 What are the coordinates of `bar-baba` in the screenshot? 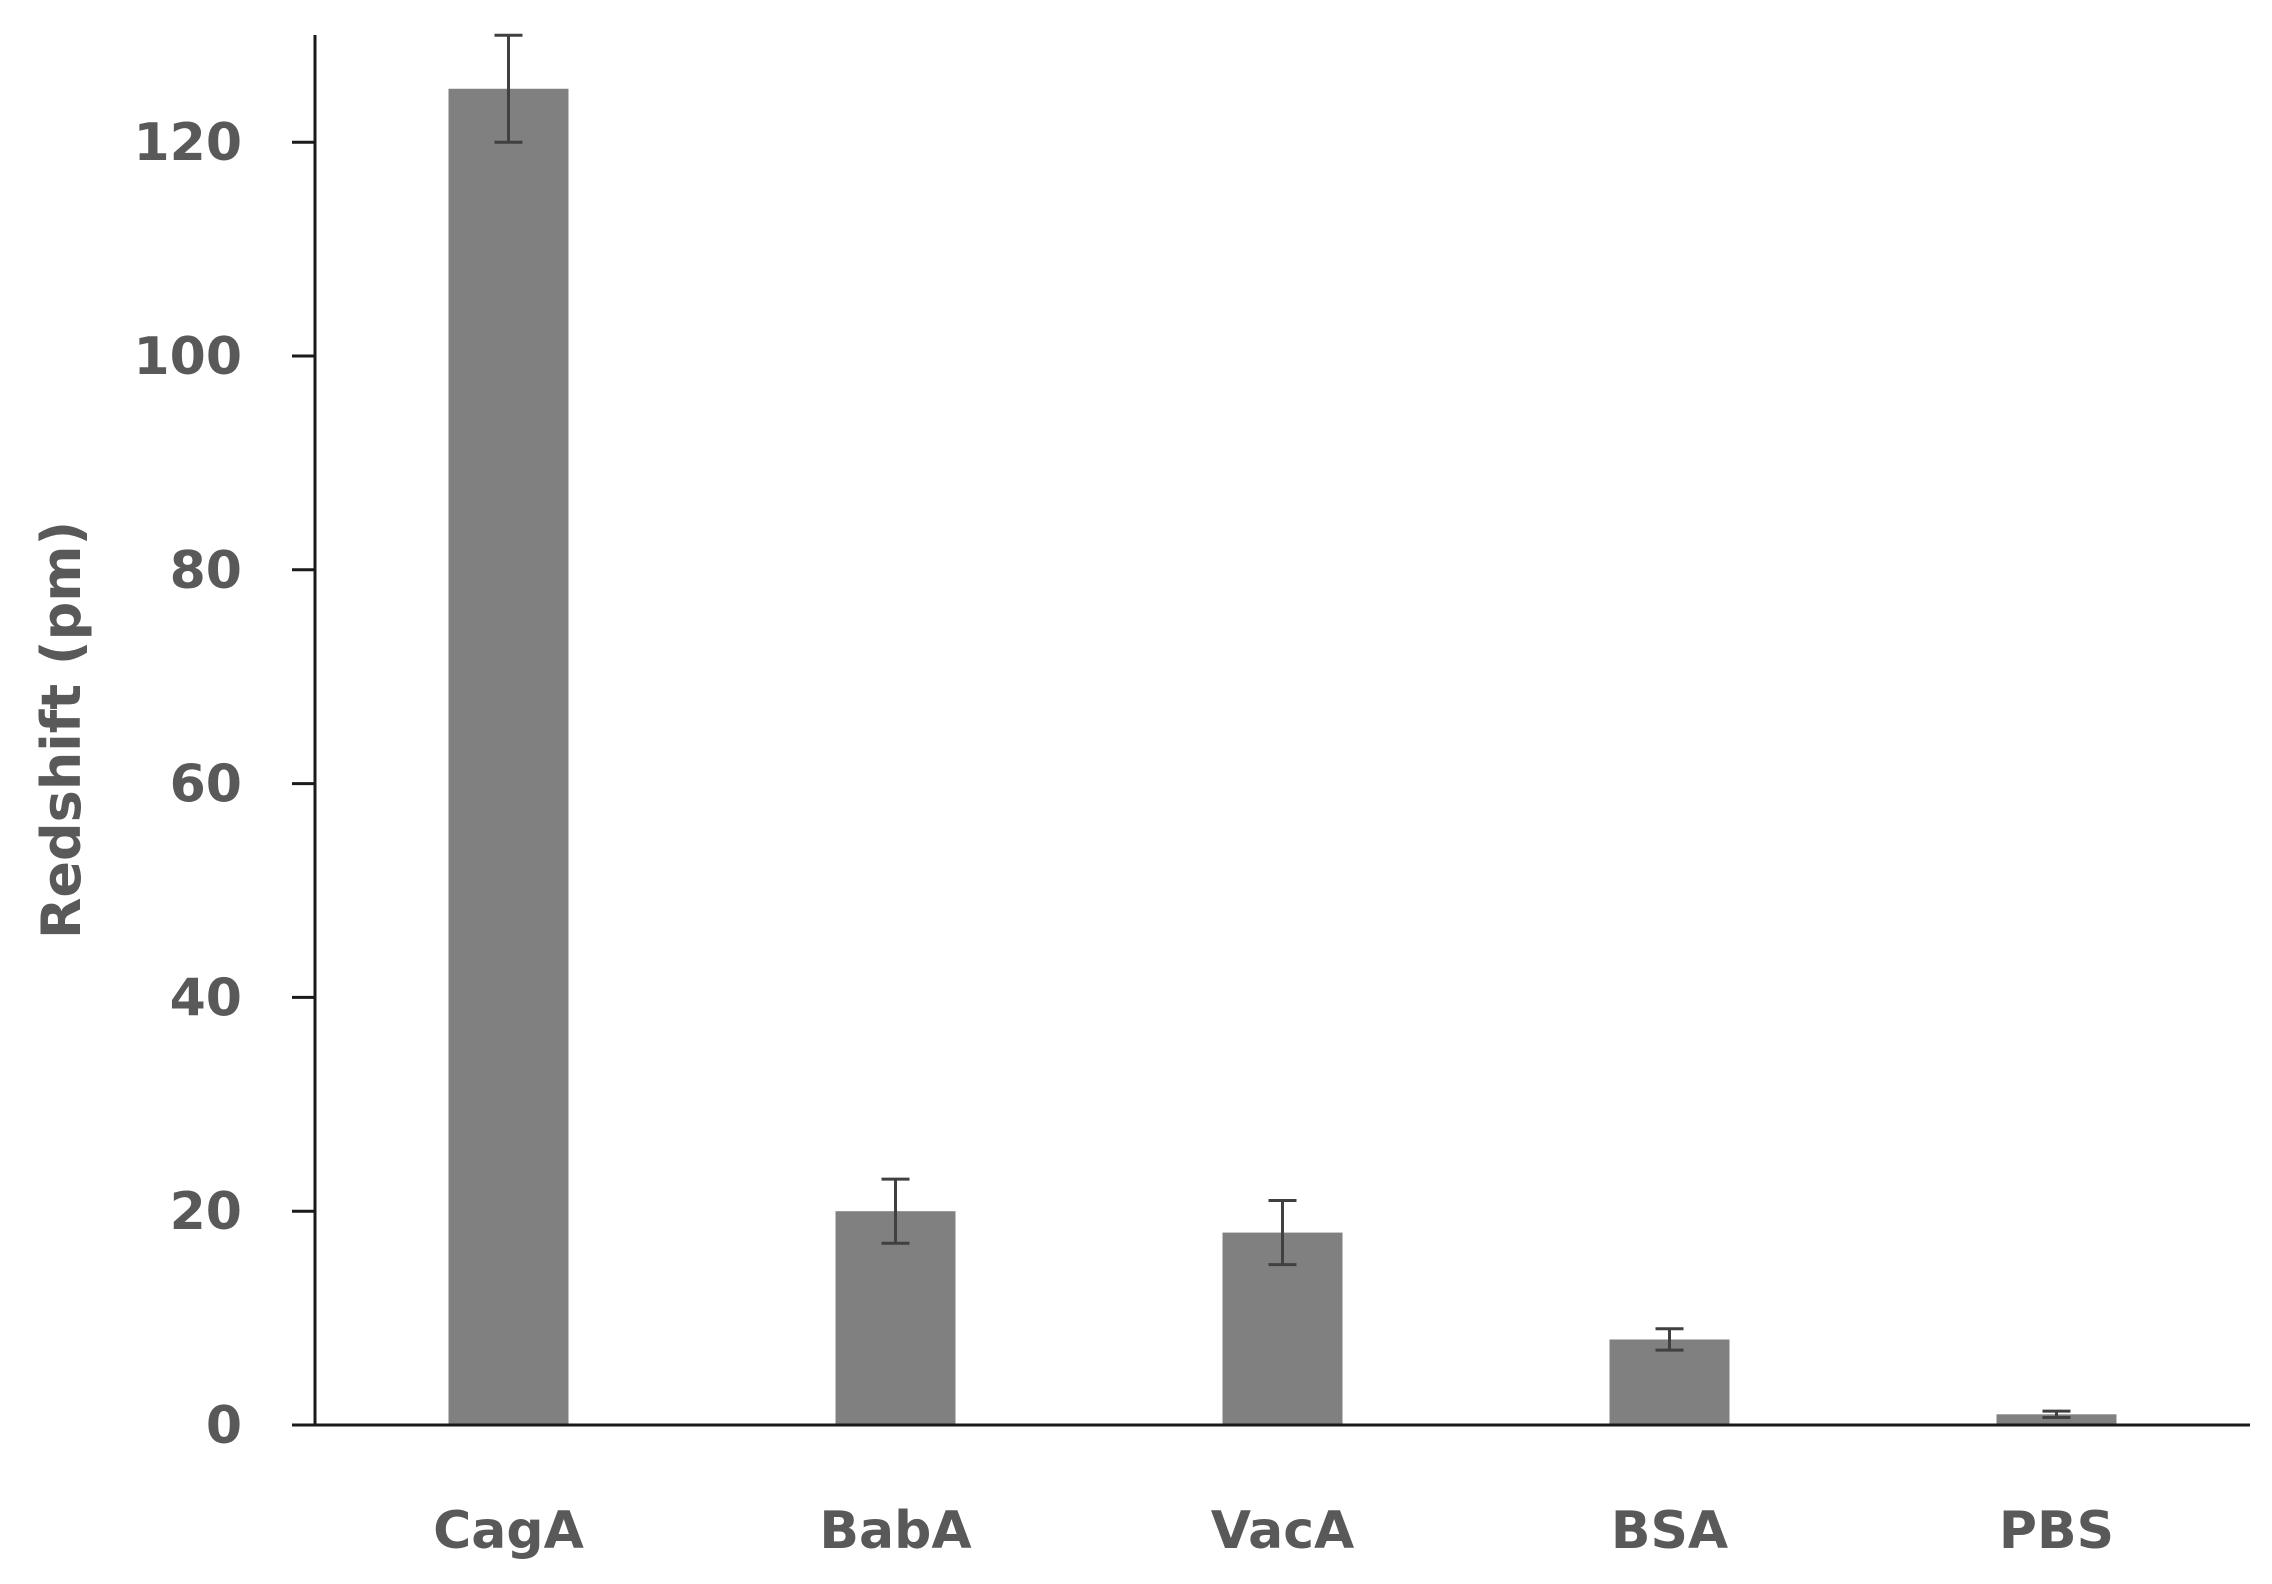 It's located at (895, 1318).